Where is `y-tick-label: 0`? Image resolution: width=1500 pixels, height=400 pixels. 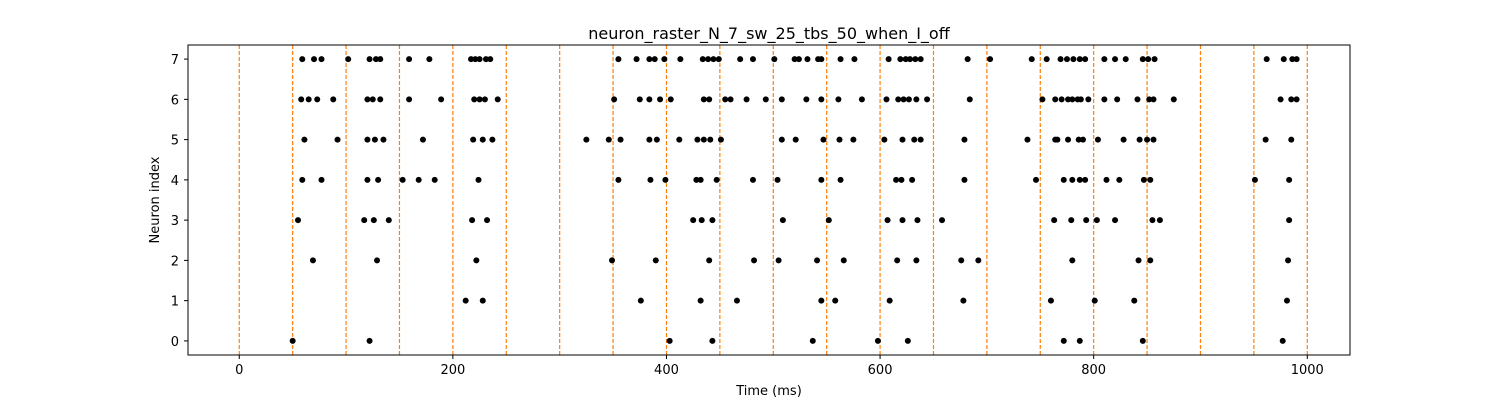
y-tick-label: 0 is located at coordinates (175, 342).